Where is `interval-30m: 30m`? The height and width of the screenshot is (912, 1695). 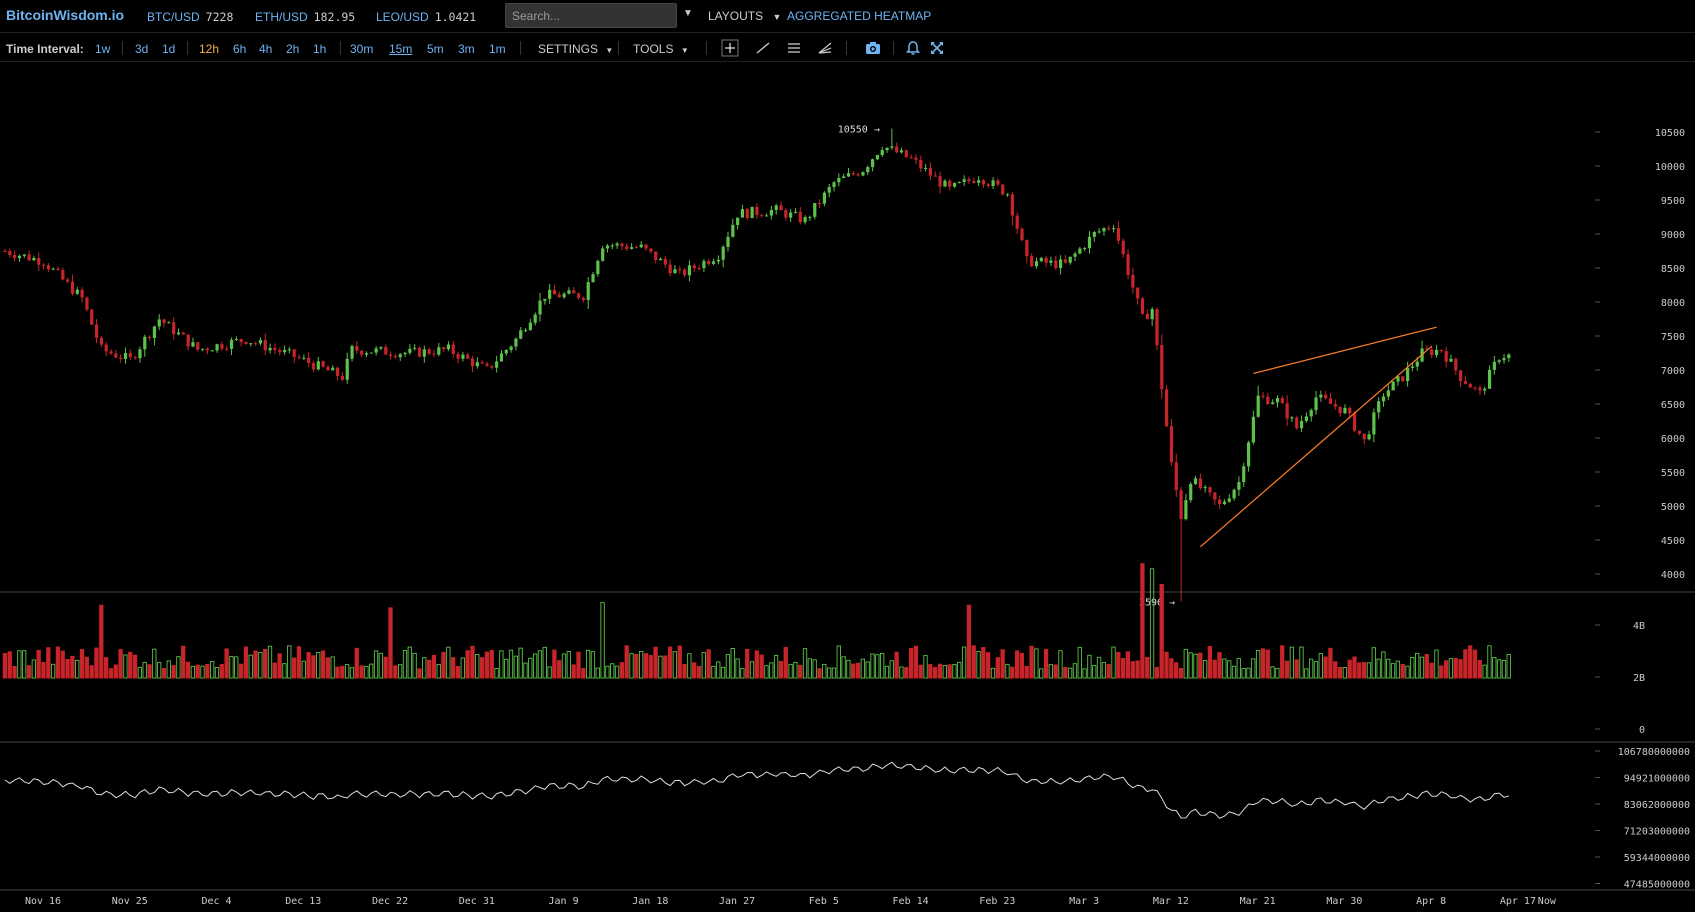
interval-30m: 30m is located at coordinates (362, 49).